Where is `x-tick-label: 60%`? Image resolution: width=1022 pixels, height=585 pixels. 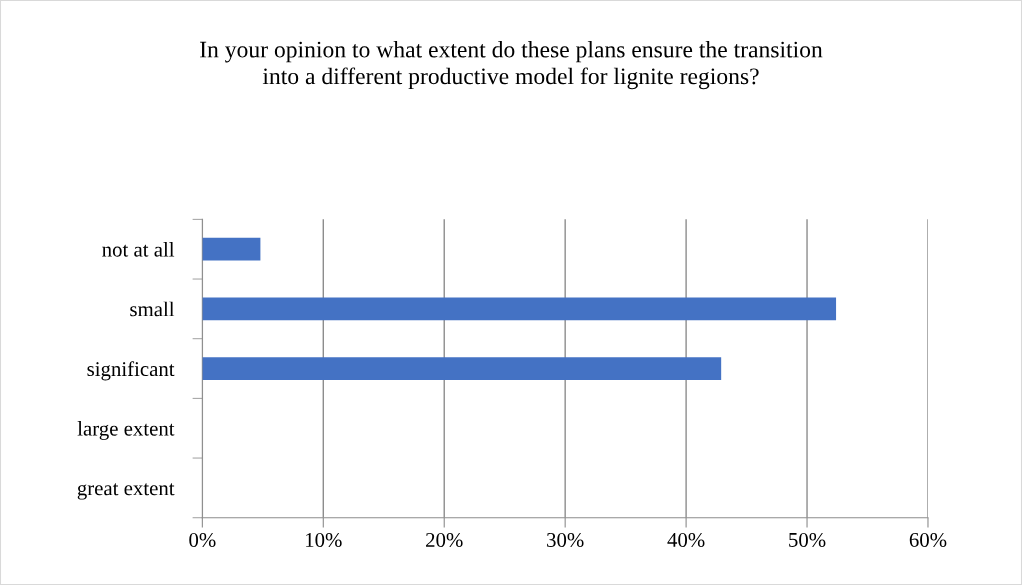
x-tick-label: 60% is located at coordinates (928, 540).